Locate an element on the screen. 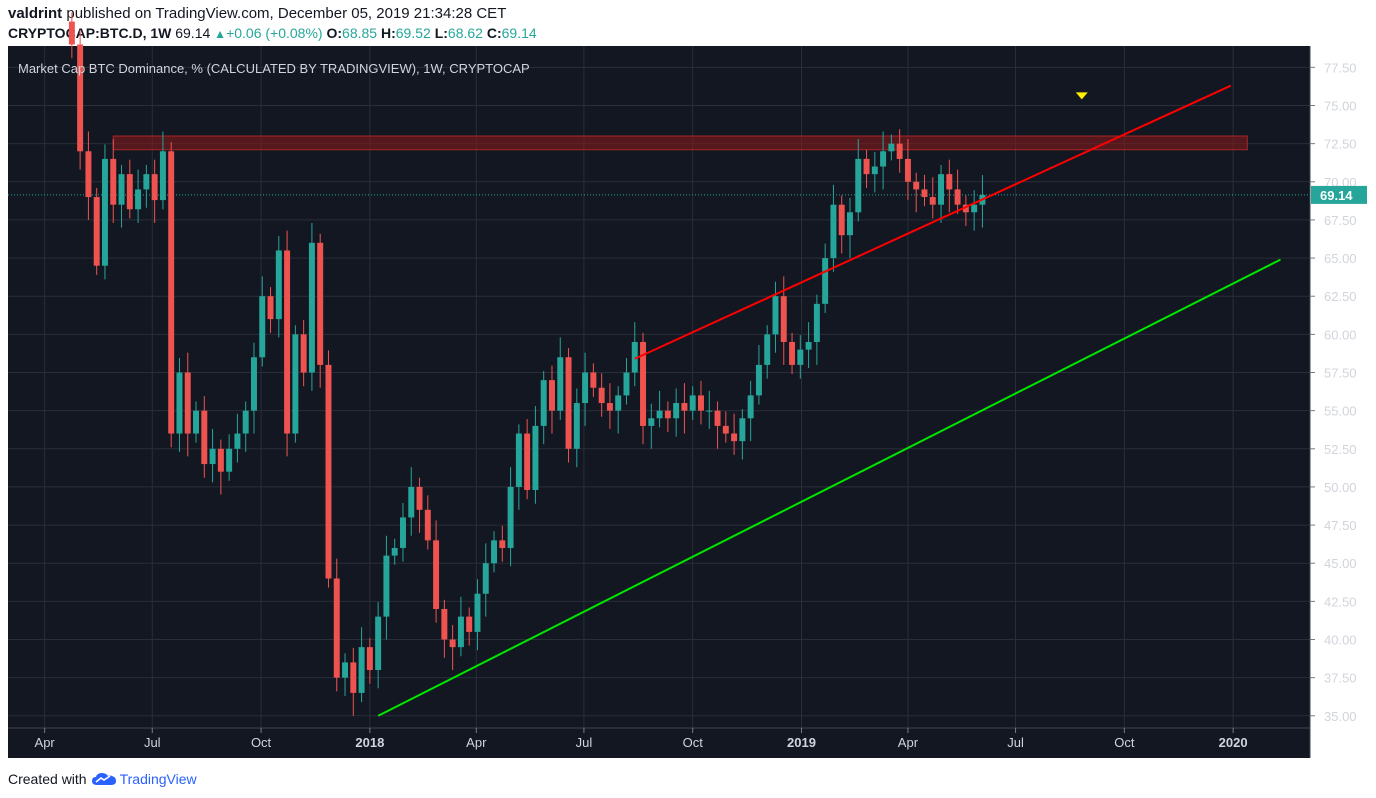  last-price-tag is located at coordinates (1339, 194).